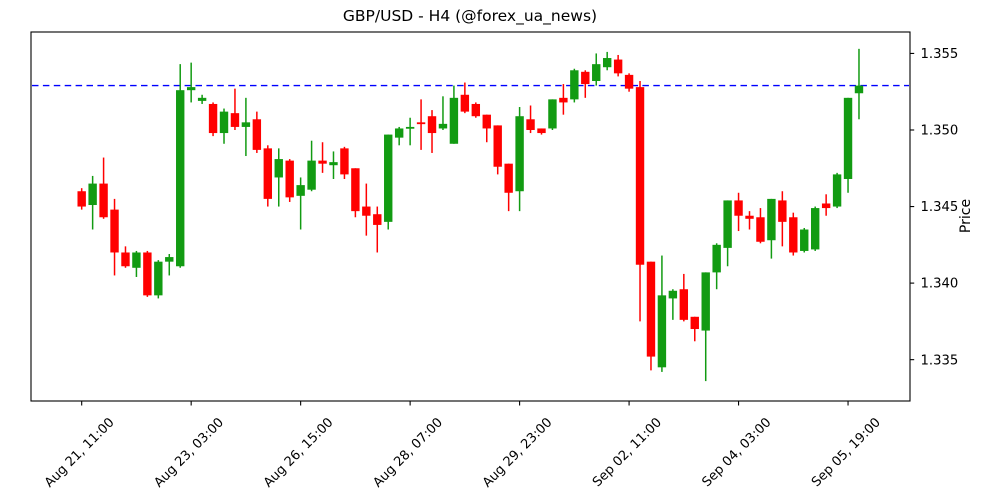 Image resolution: width=1000 pixels, height=500 pixels. What do you see at coordinates (736, 452) in the screenshot?
I see `x-tick-label: Sep 04, 03:00` at bounding box center [736, 452].